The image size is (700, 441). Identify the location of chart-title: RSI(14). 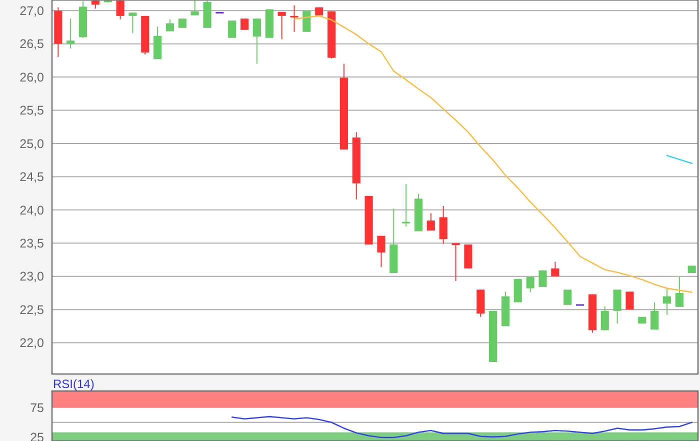
(73, 384).